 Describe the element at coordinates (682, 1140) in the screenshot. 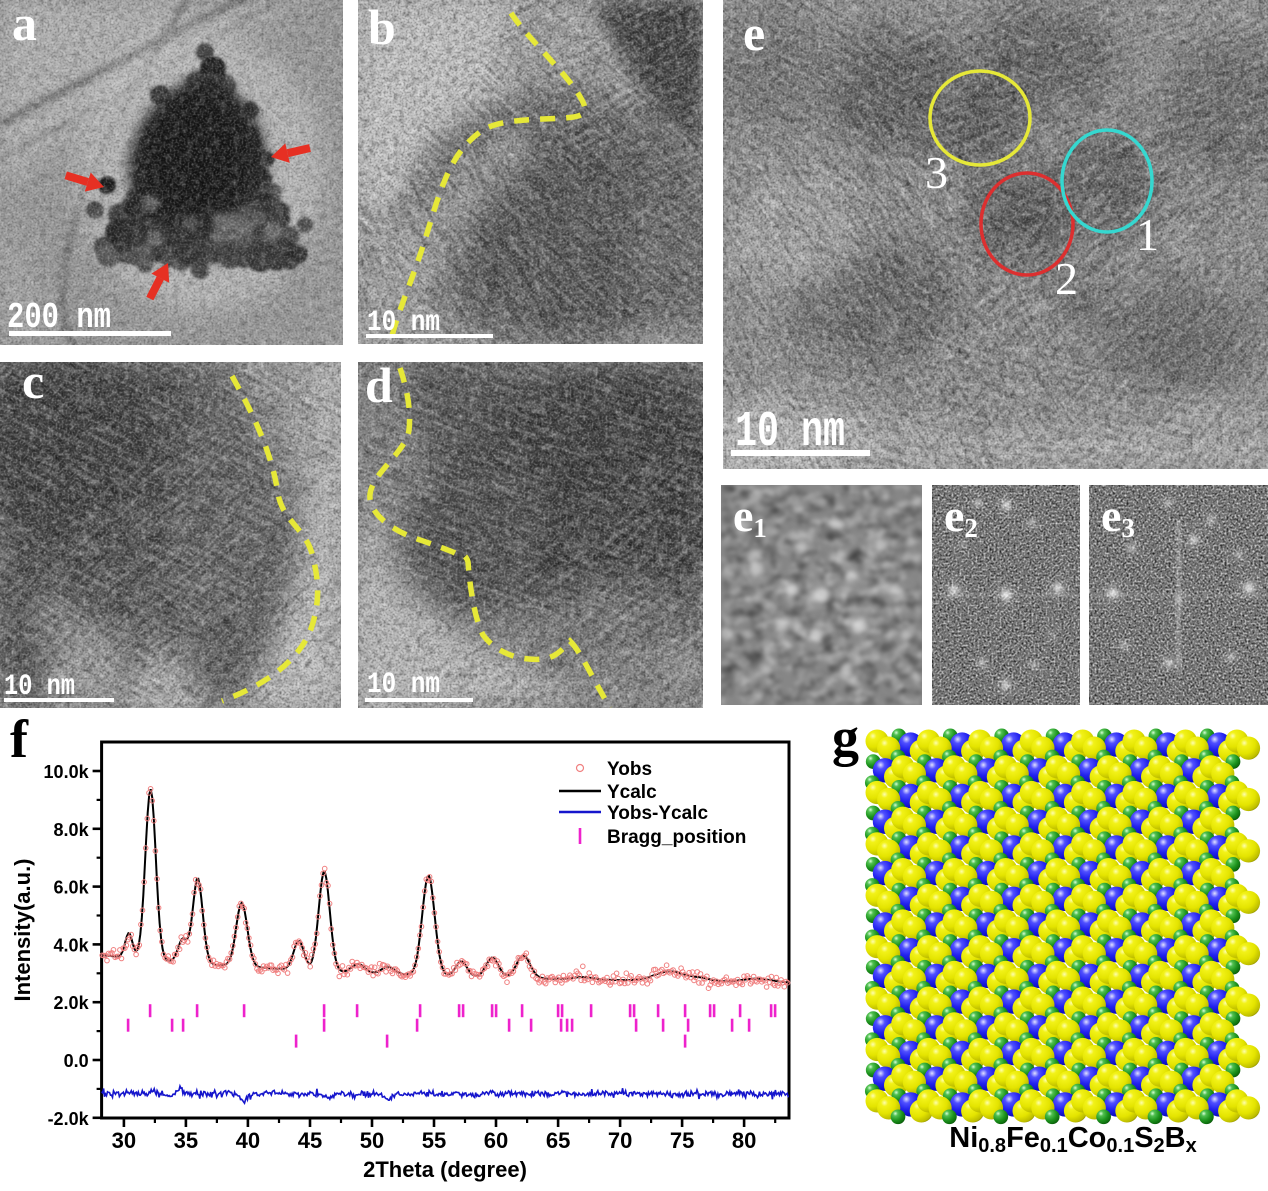

I see `svg-text: 75` at that location.